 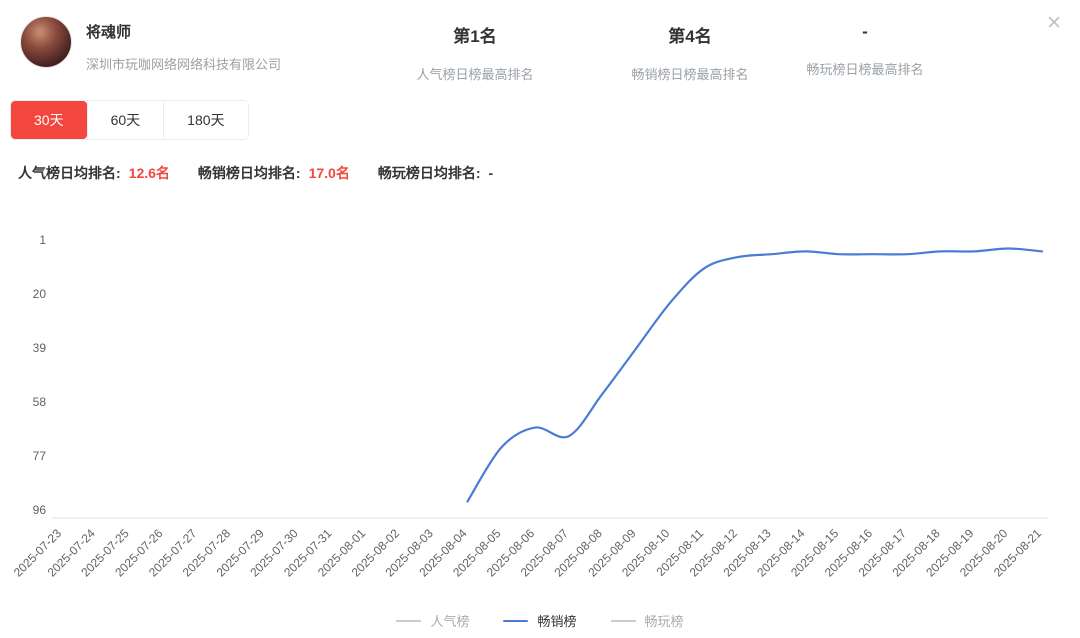 What do you see at coordinates (1054, 23) in the screenshot?
I see `close-icon: ✕` at bounding box center [1054, 23].